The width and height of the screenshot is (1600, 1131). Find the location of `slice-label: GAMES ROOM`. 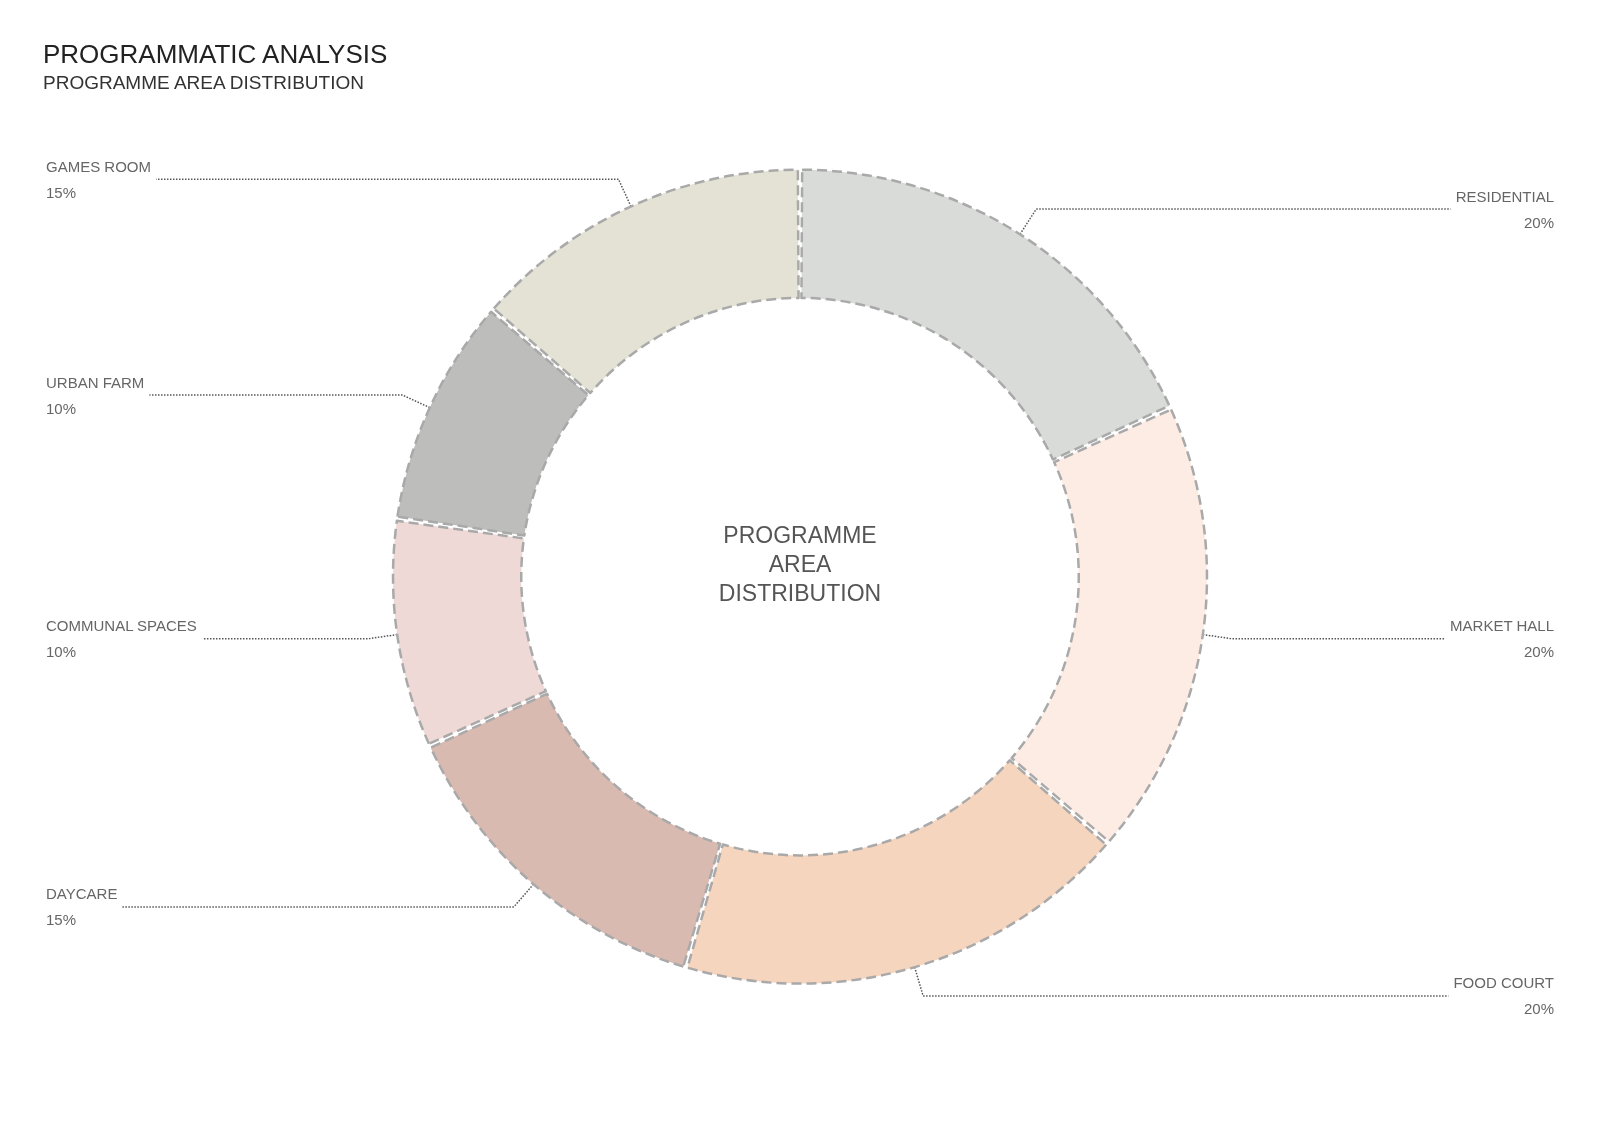

slice-label: GAMES ROOM is located at coordinates (99, 166).